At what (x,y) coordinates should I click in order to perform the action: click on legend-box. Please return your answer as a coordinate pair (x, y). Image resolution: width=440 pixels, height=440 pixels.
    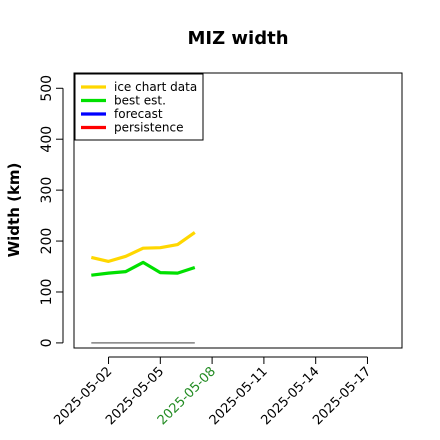
    Looking at the image, I should click on (139, 107).